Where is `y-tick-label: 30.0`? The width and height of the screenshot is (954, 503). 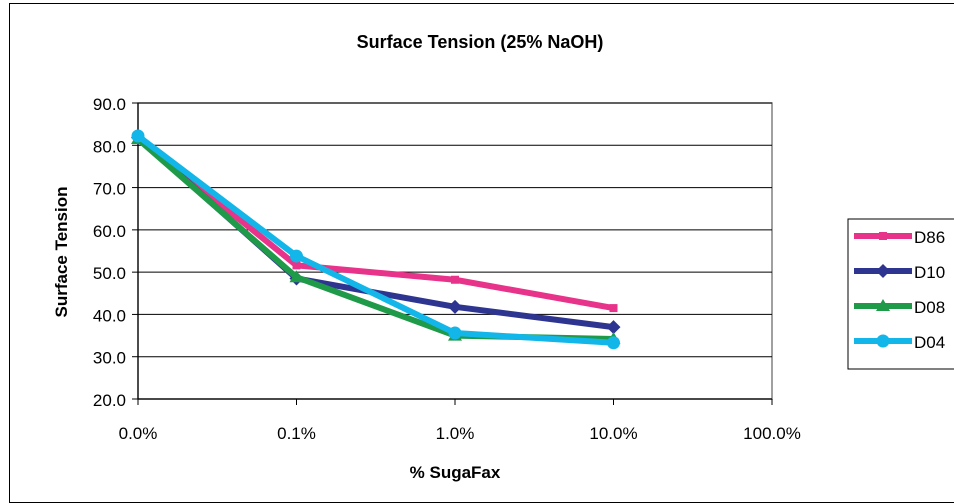 y-tick-label: 30.0 is located at coordinates (109, 358).